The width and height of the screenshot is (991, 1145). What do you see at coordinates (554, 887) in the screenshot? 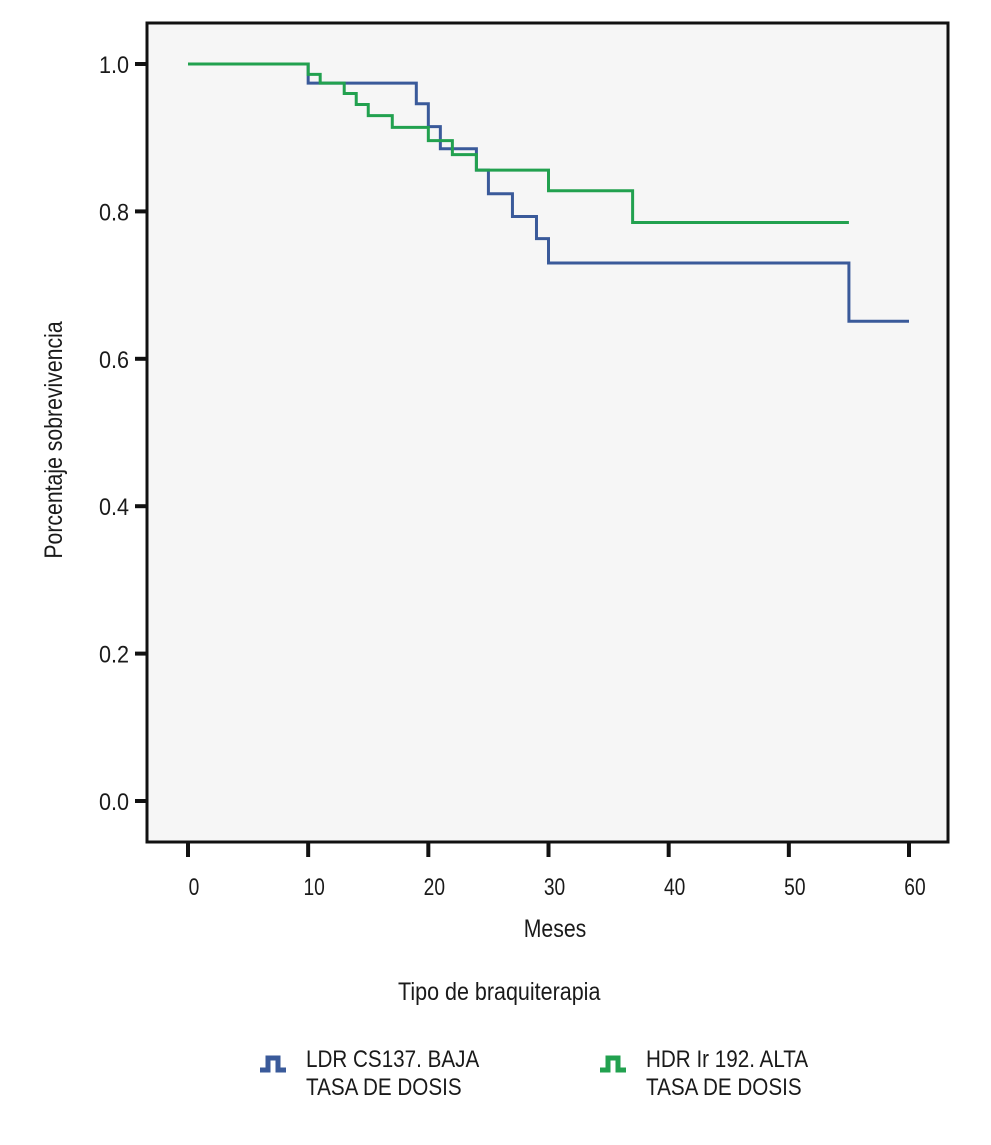
I see `x-tick-label: 30` at bounding box center [554, 887].